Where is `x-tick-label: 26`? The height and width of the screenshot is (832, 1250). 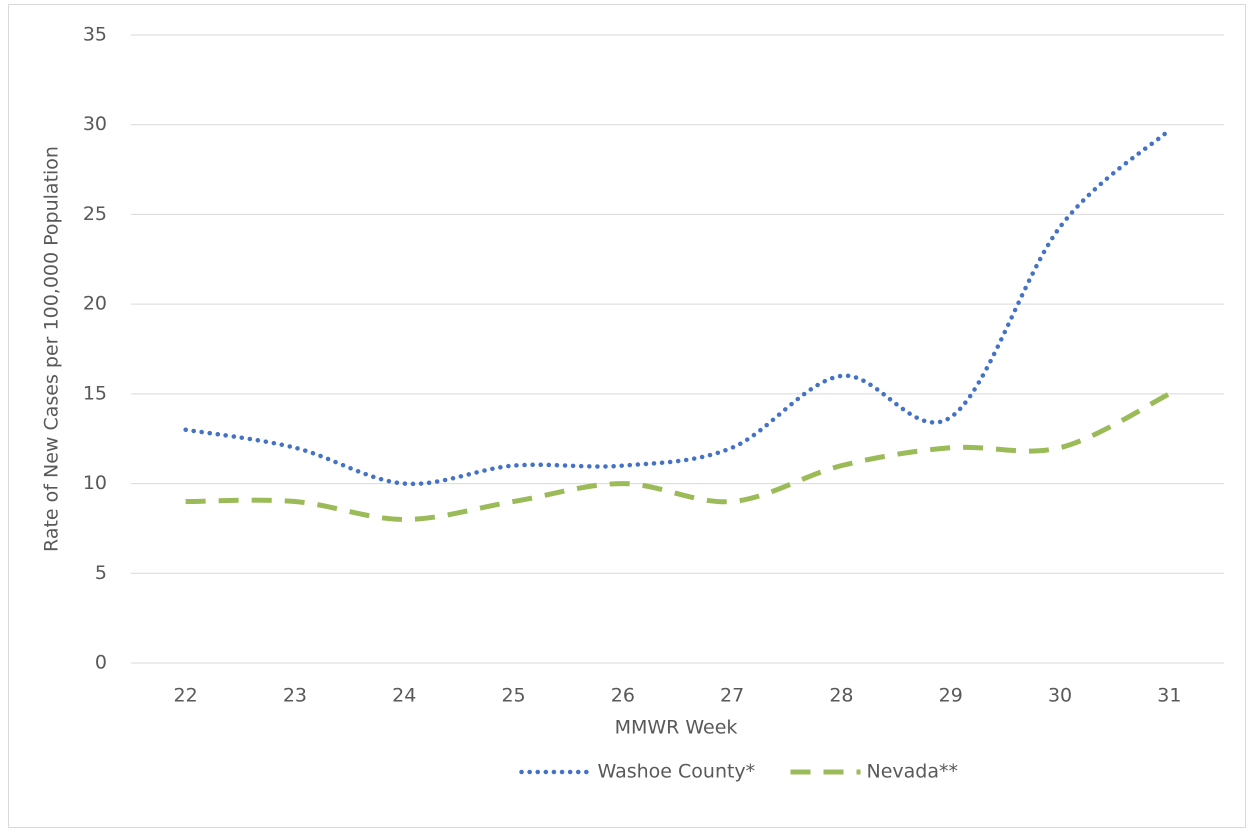 x-tick-label: 26 is located at coordinates (623, 696).